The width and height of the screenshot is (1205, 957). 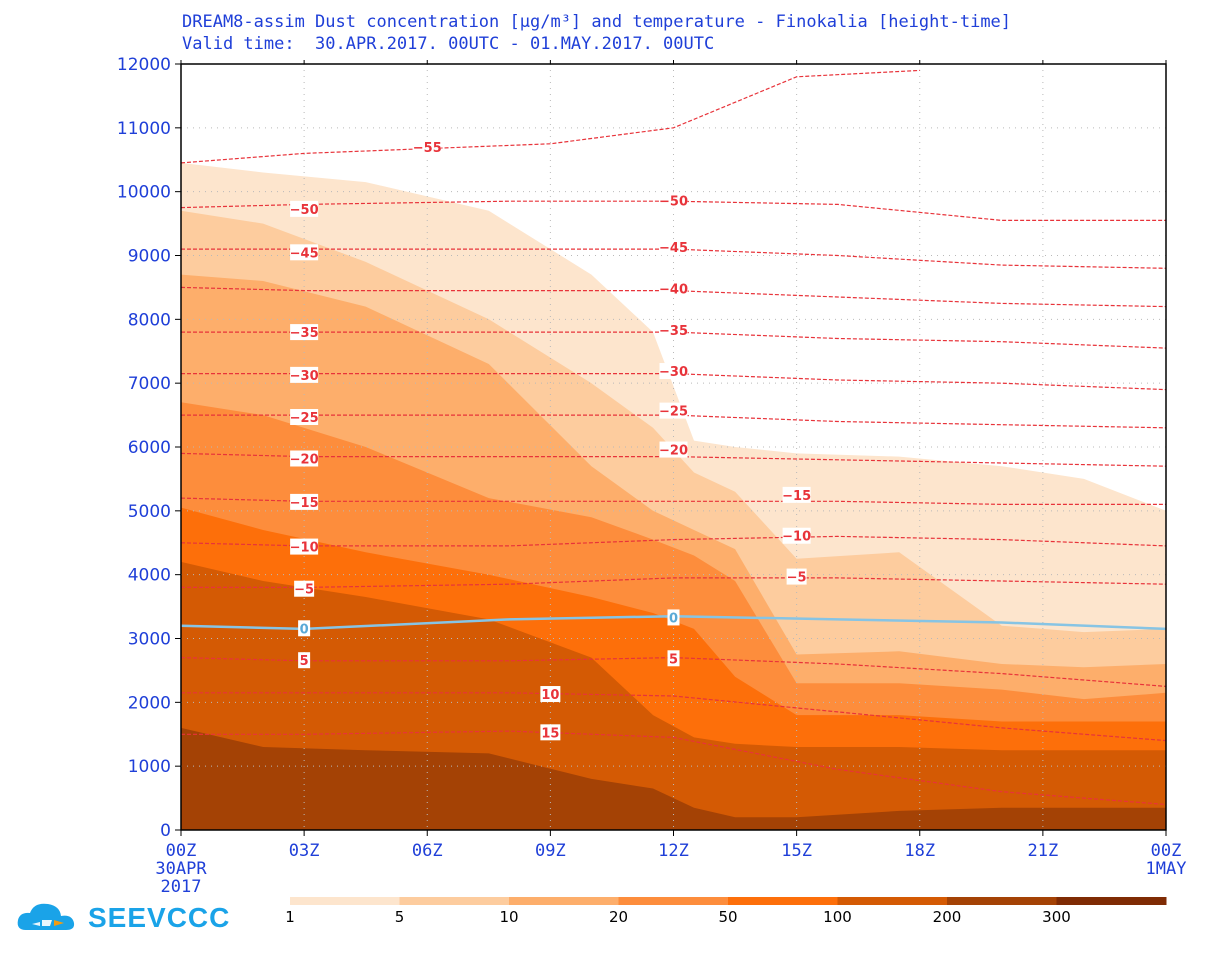 What do you see at coordinates (181, 887) in the screenshot?
I see `x-tick-sublabel: 2017` at bounding box center [181, 887].